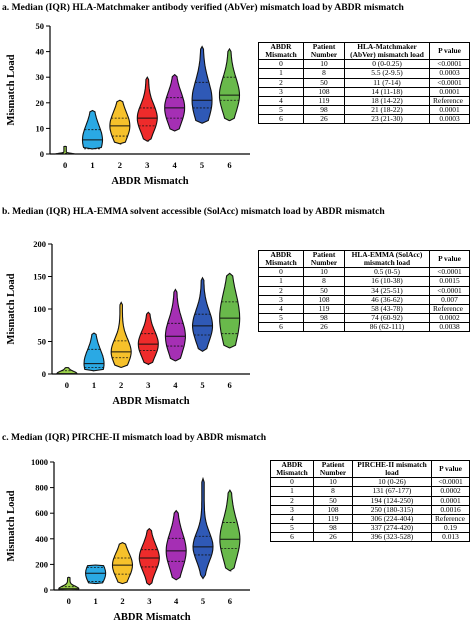 The image size is (474, 623). I want to click on table-row: 3 108 250 (180-315) 0.0016, so click(370, 509).